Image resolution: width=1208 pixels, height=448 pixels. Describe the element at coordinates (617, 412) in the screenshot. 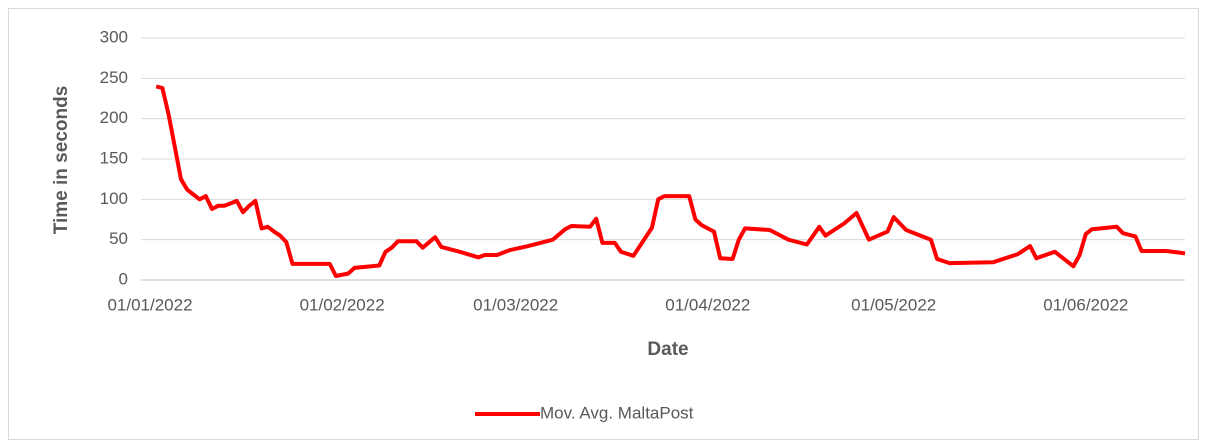

I see `legend-label: Mov. Avg. MaltaPost` at that location.